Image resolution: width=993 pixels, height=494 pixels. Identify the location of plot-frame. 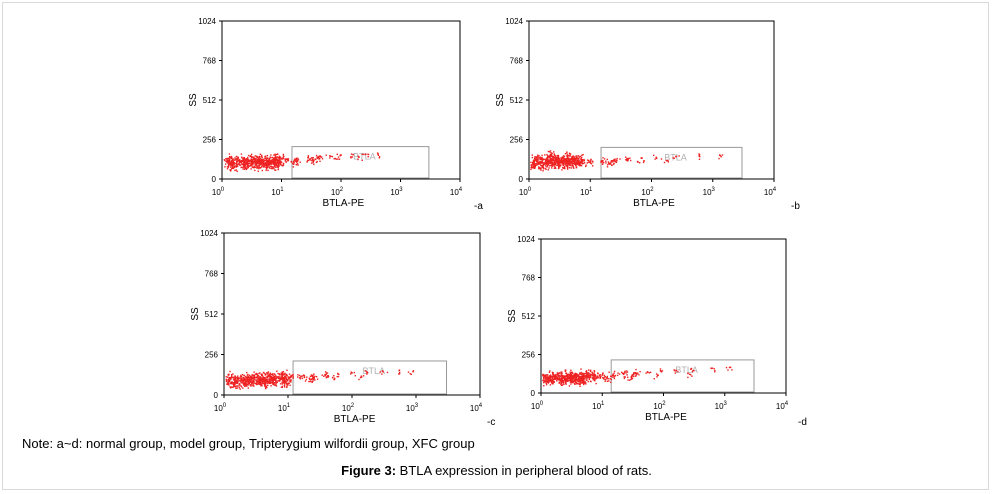
(651, 100).